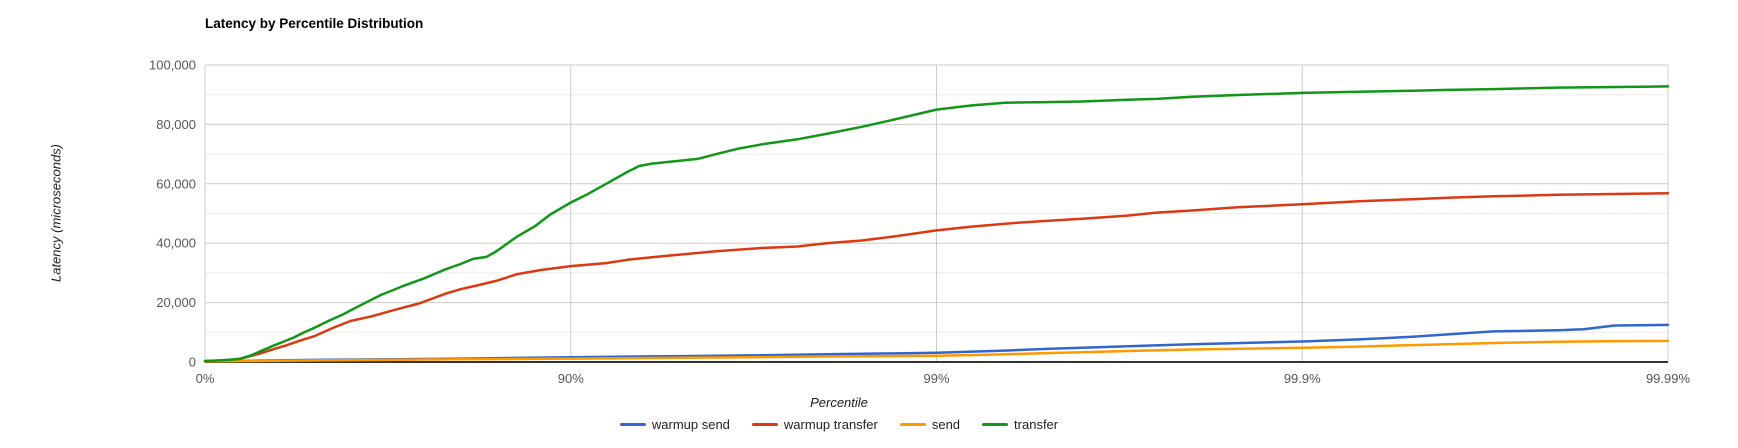  What do you see at coordinates (690, 424) in the screenshot?
I see `legend-label: warmup send` at bounding box center [690, 424].